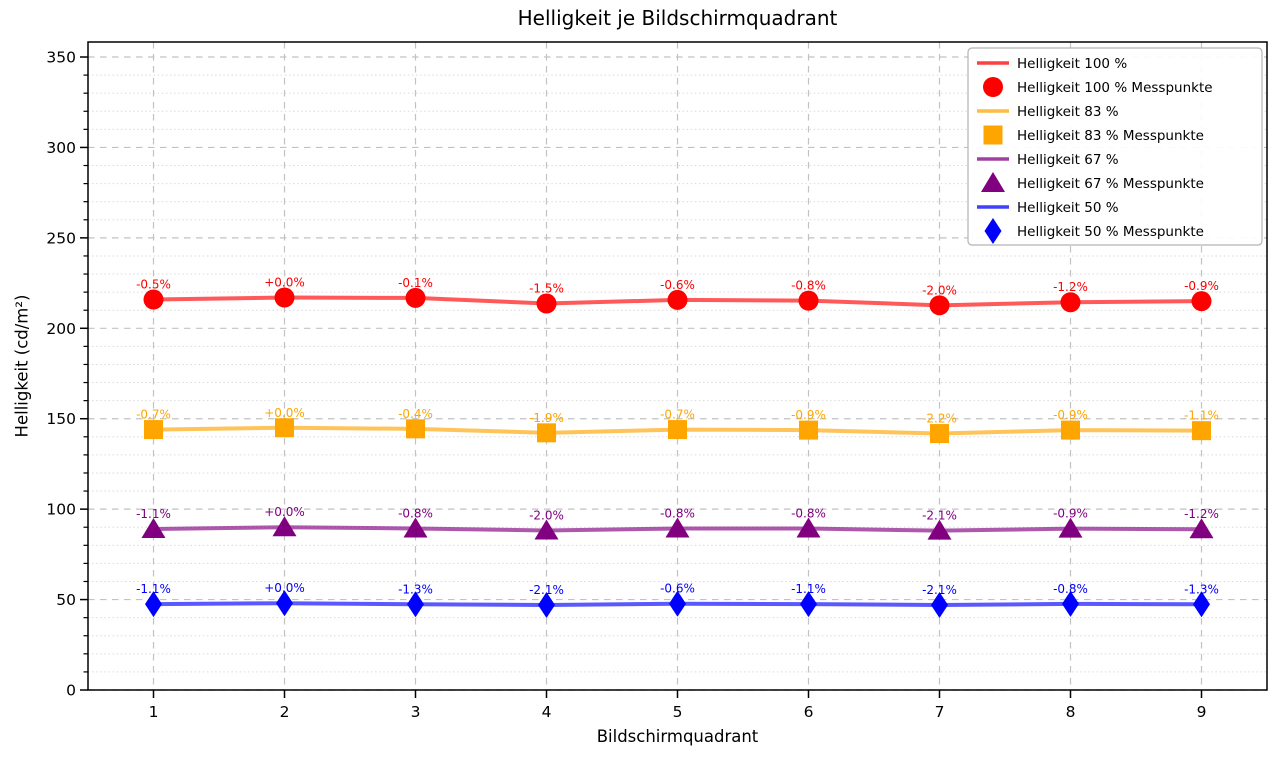 The image size is (1280, 763). What do you see at coordinates (1070, 527) in the screenshot?
I see `marker-helligkeit-67-q8` at bounding box center [1070, 527].